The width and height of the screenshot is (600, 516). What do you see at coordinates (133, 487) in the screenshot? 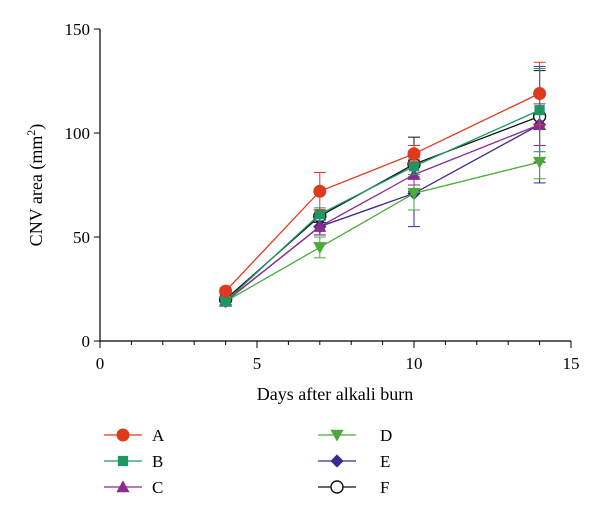
I see `legend-item-C: C` at bounding box center [133, 487].